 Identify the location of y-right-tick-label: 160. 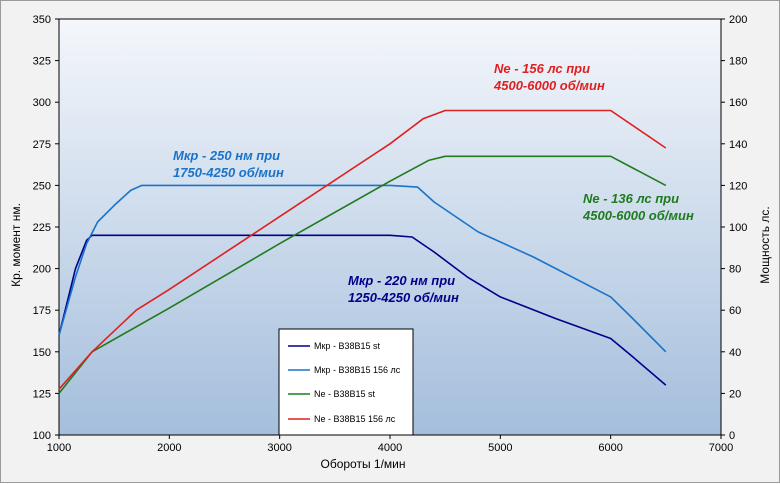
(738, 103).